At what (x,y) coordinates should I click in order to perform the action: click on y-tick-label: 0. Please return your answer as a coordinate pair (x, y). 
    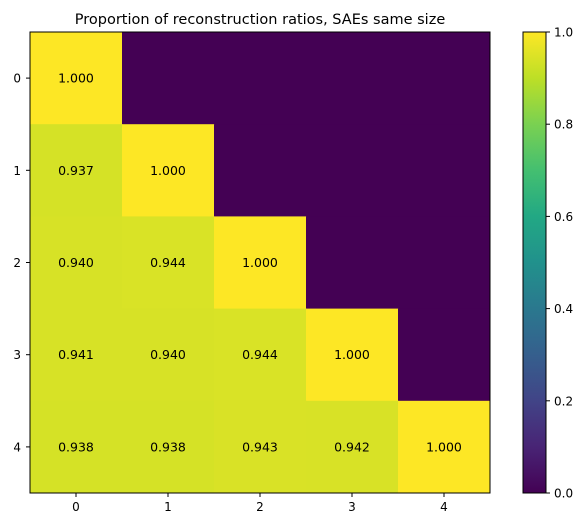
    Looking at the image, I should click on (17, 79).